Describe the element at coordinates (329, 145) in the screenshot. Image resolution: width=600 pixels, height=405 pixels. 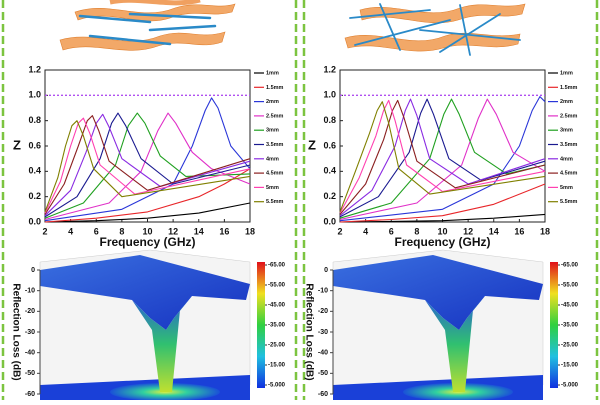
I see `y-tick-label: 0.6` at that location.